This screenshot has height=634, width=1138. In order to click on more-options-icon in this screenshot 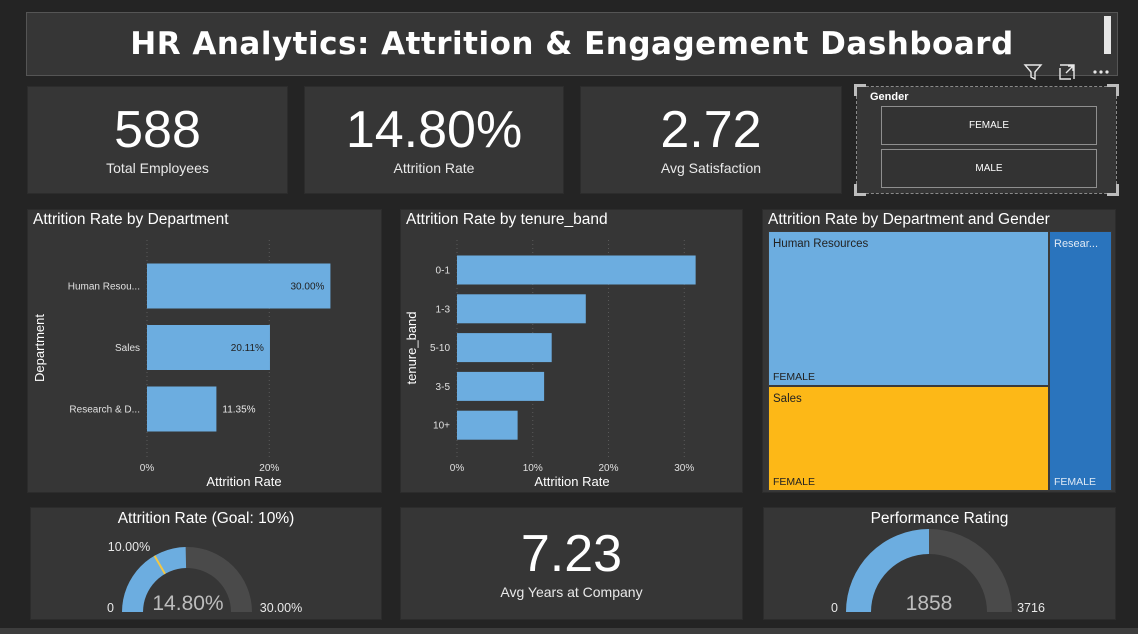, I will do `click(1101, 72)`.